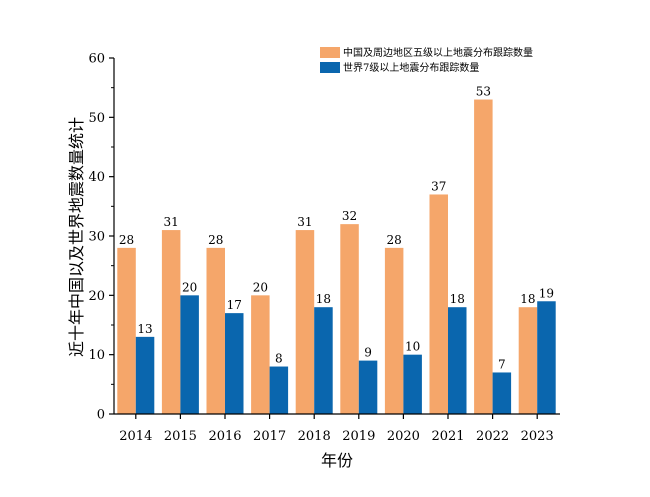  I want to click on y-ticks: 0 10 20 30 40 50 60, so click(101, 237).